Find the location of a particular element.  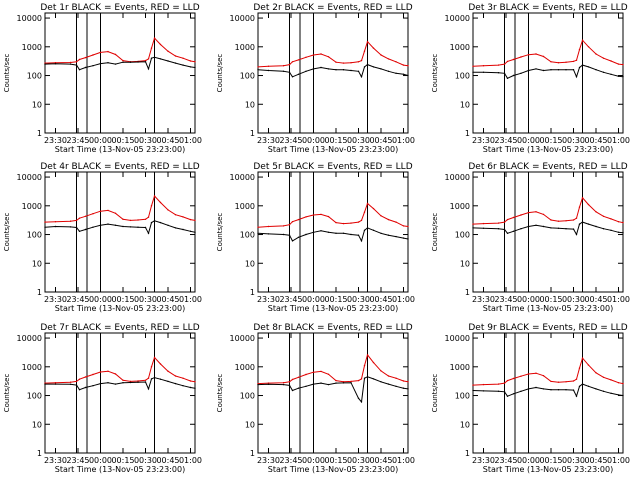

y-tick-label: 10000 is located at coordinates (242, 18).